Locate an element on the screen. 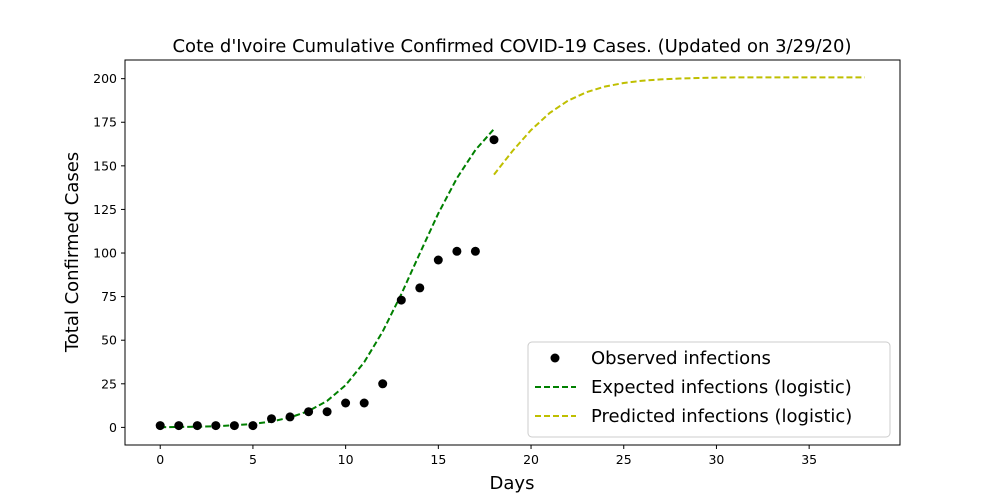 The width and height of the screenshot is (1000, 500). y-tick-label-1: 25 is located at coordinates (109, 383).